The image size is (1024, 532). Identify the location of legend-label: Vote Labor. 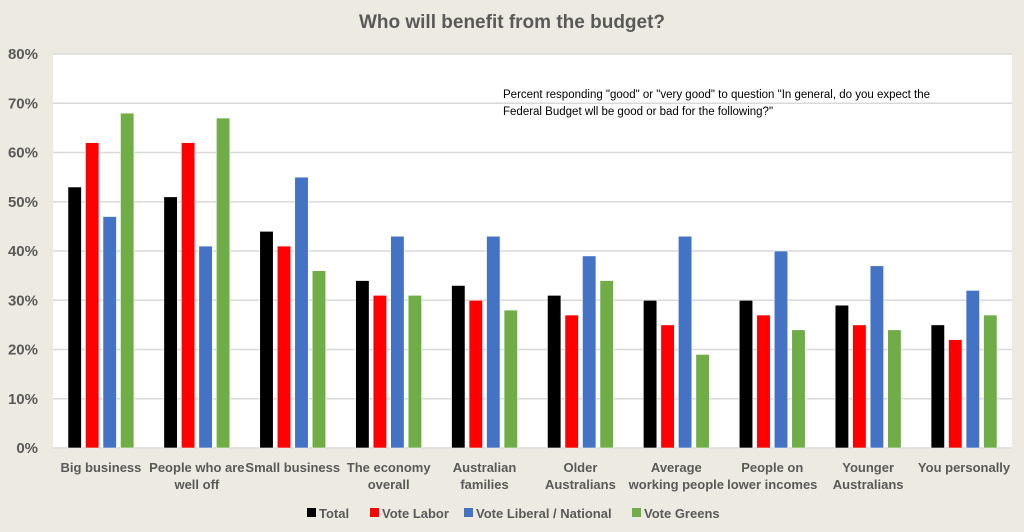
(415, 513).